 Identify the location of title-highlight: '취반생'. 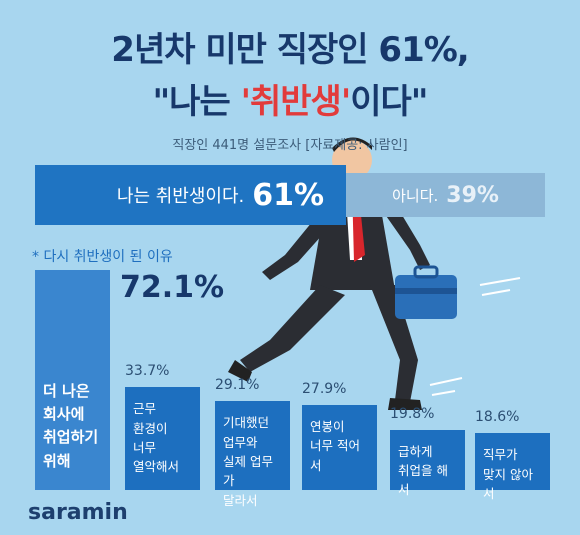
(296, 102).